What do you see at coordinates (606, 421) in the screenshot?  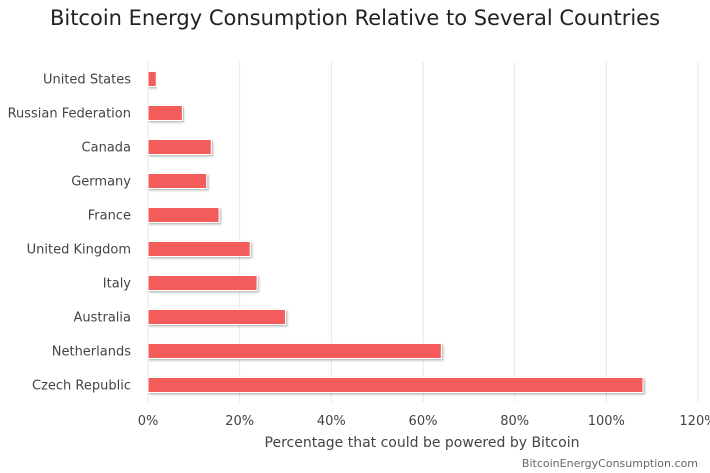 I see `x-tick-label: 100%` at bounding box center [606, 421].